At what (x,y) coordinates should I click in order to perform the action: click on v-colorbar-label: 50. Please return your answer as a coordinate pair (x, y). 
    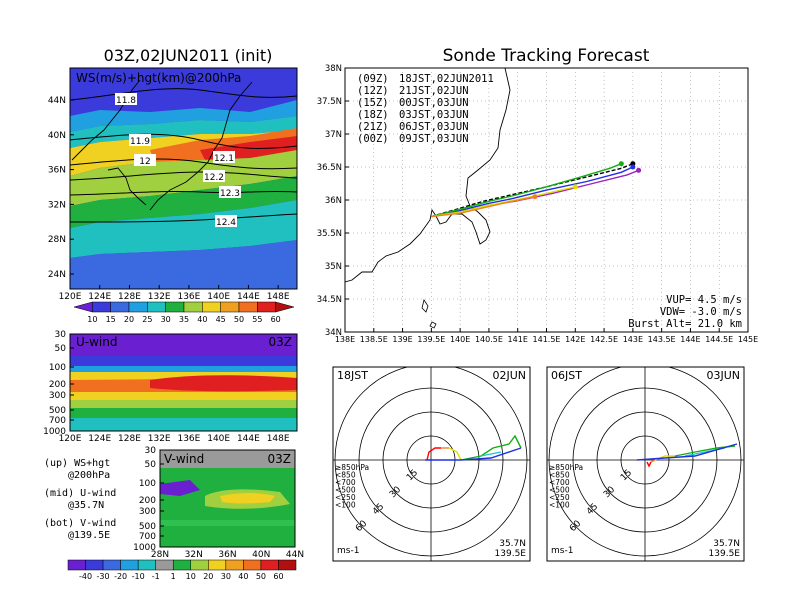
    Looking at the image, I should click on (261, 576).